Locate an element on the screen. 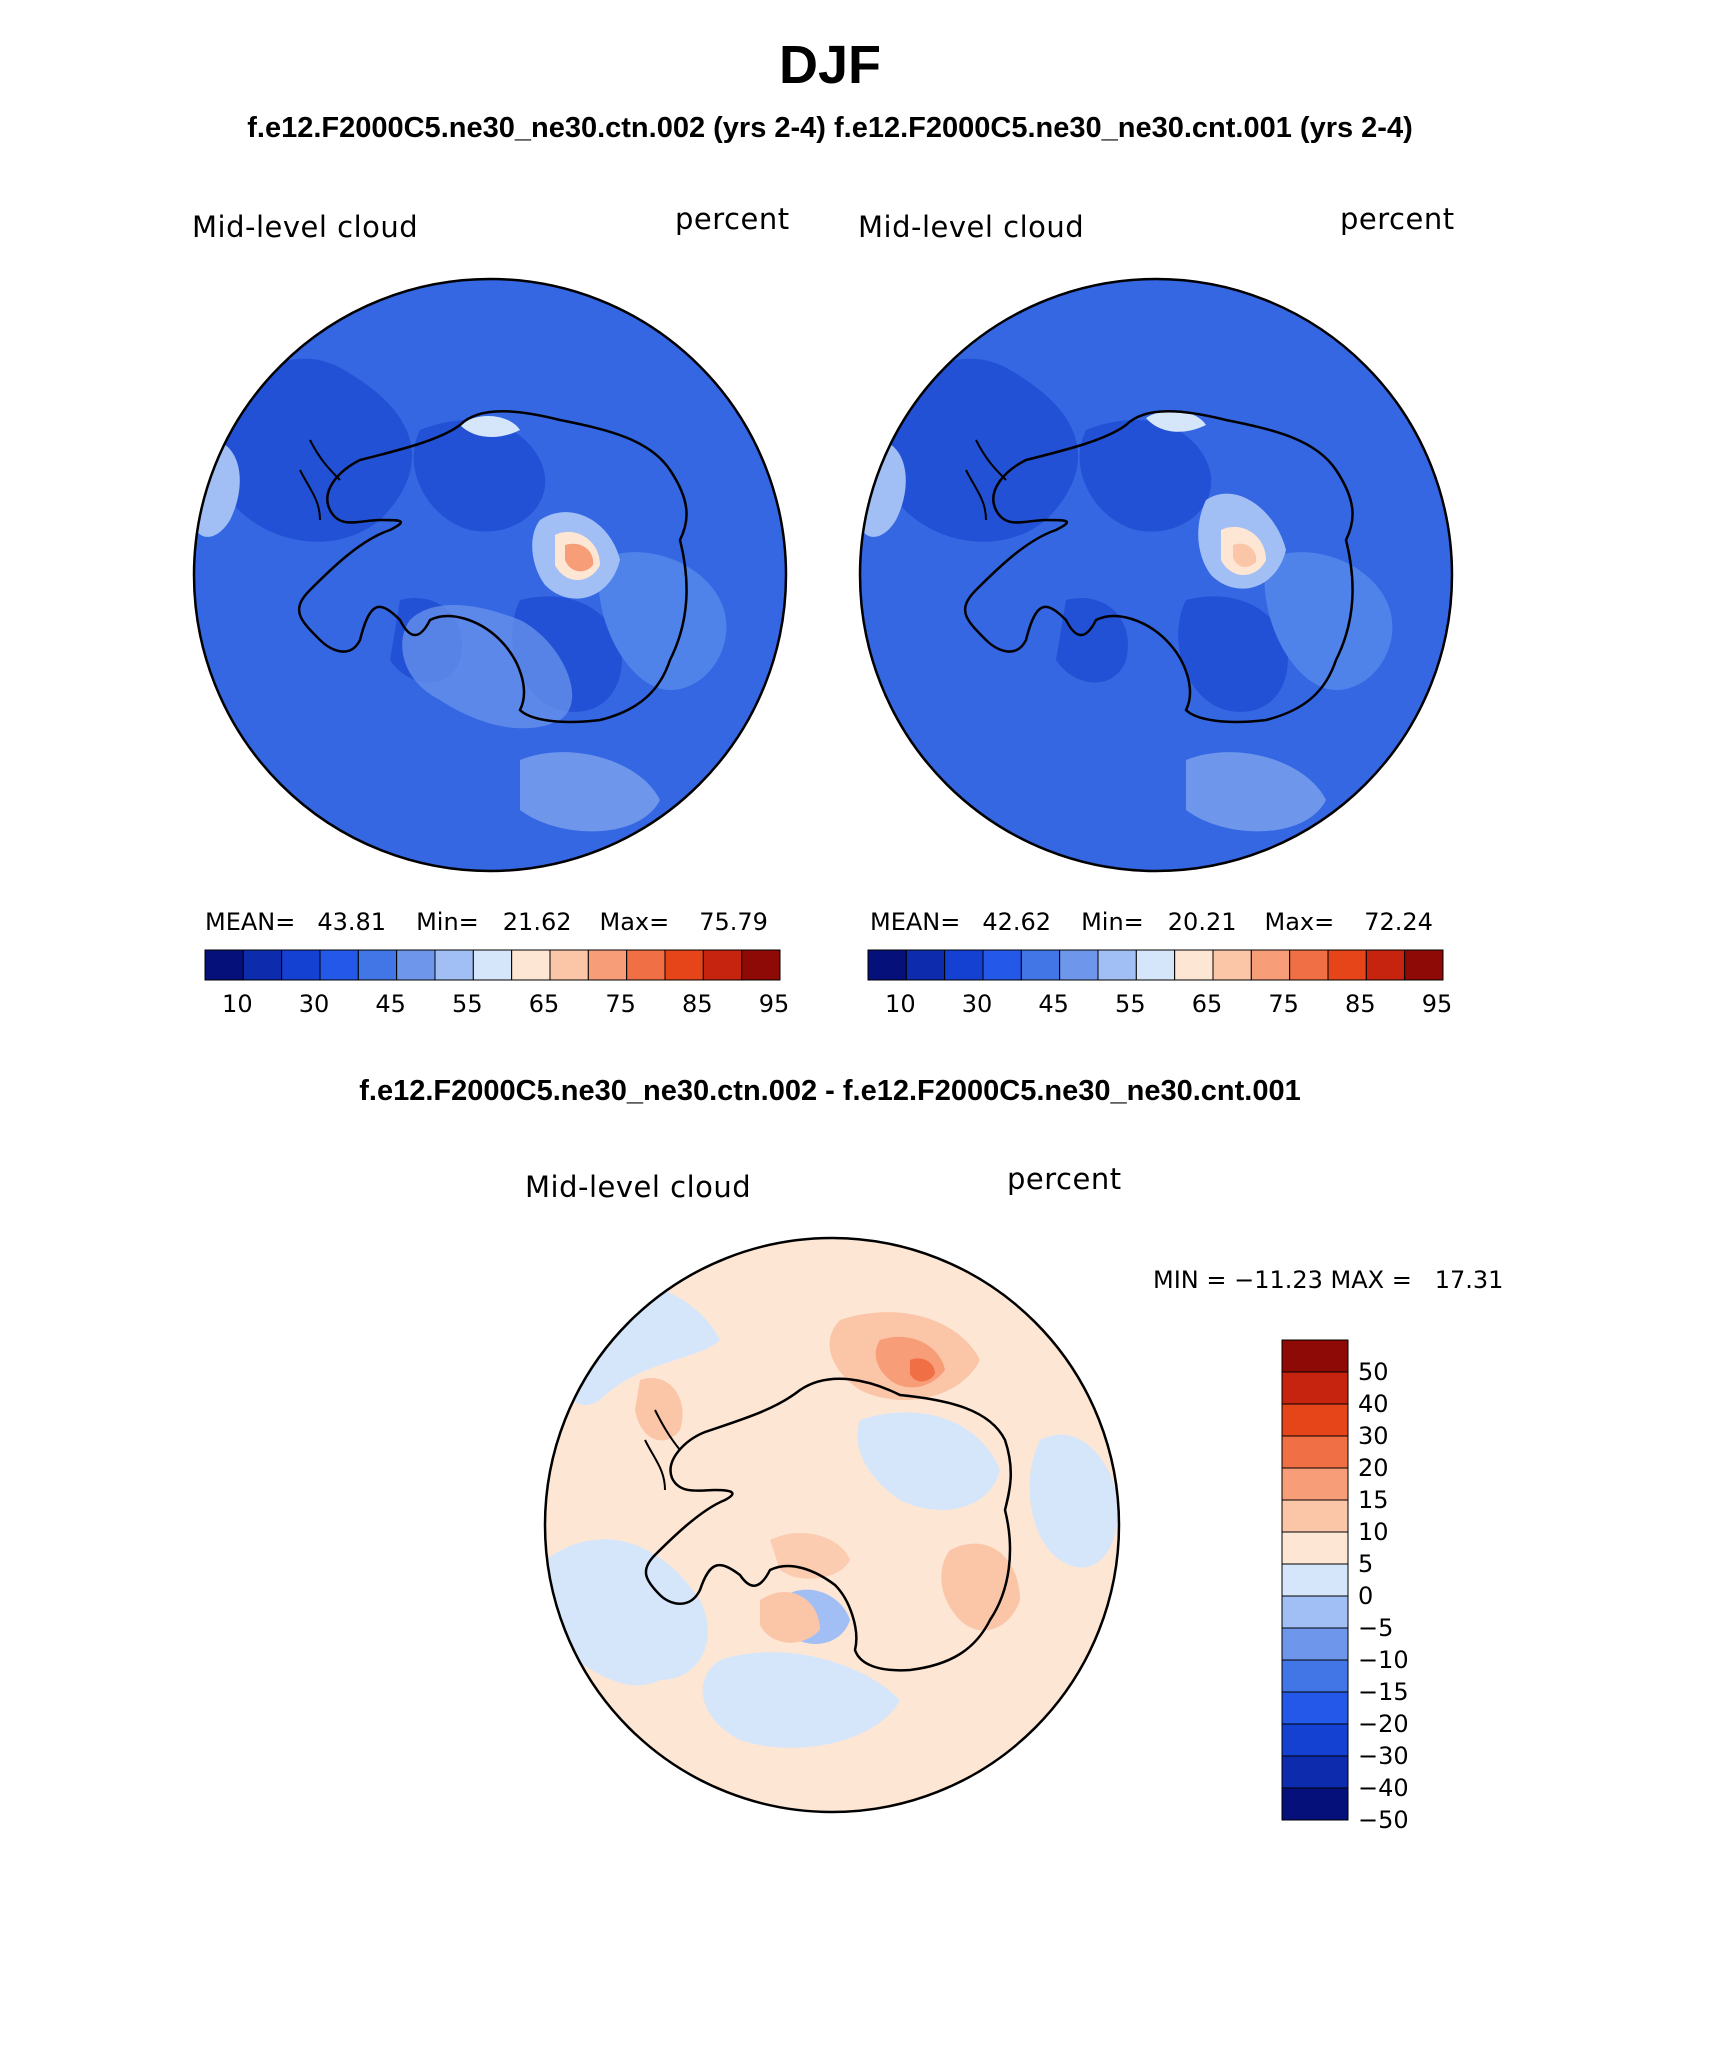 The image size is (1710, 2061). panel2-field-light-c is located at coordinates (1176, 421).